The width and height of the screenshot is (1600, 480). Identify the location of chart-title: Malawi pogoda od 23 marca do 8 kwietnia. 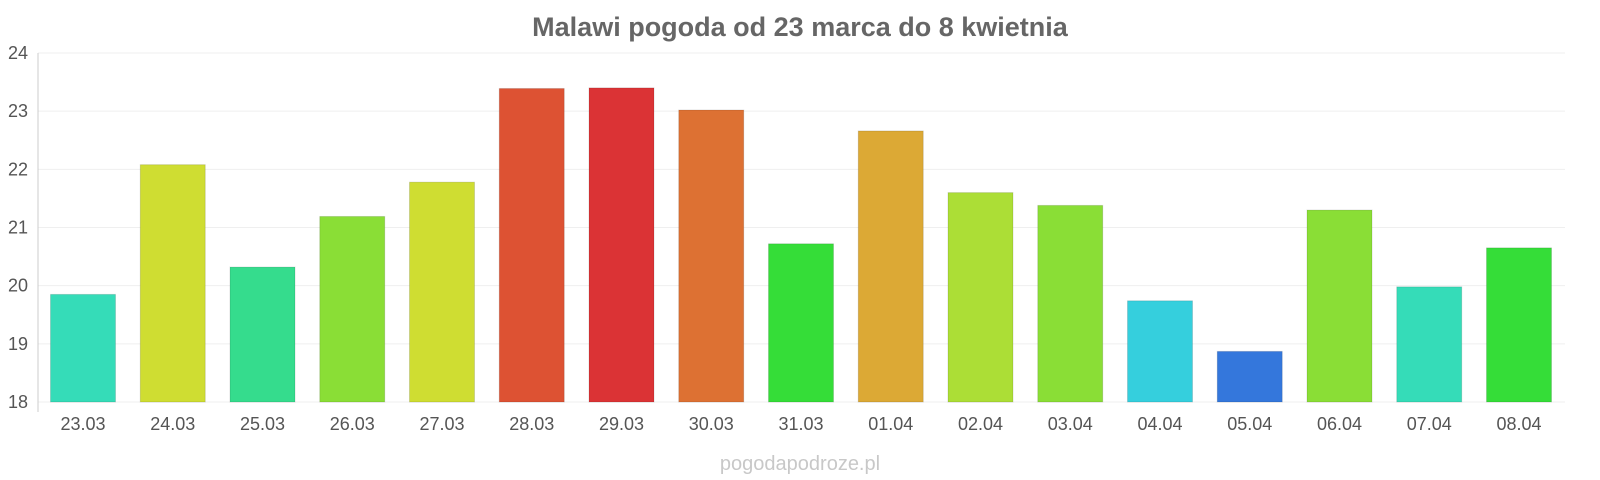
(800, 27).